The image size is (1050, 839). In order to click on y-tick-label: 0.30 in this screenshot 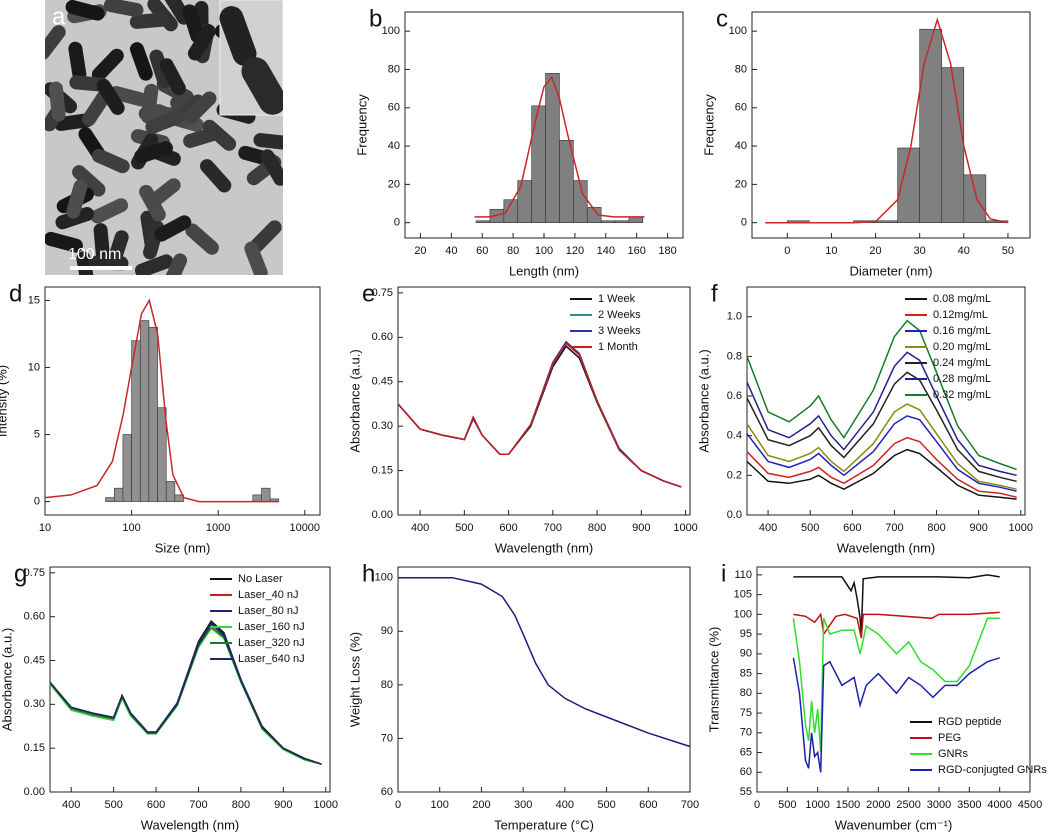, I will do `click(382, 426)`.